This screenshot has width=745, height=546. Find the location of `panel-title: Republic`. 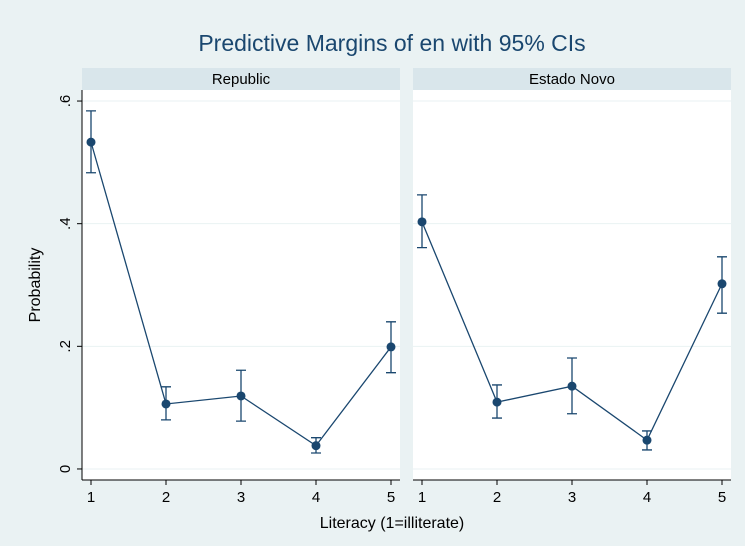

panel-title: Republic is located at coordinates (241, 79).